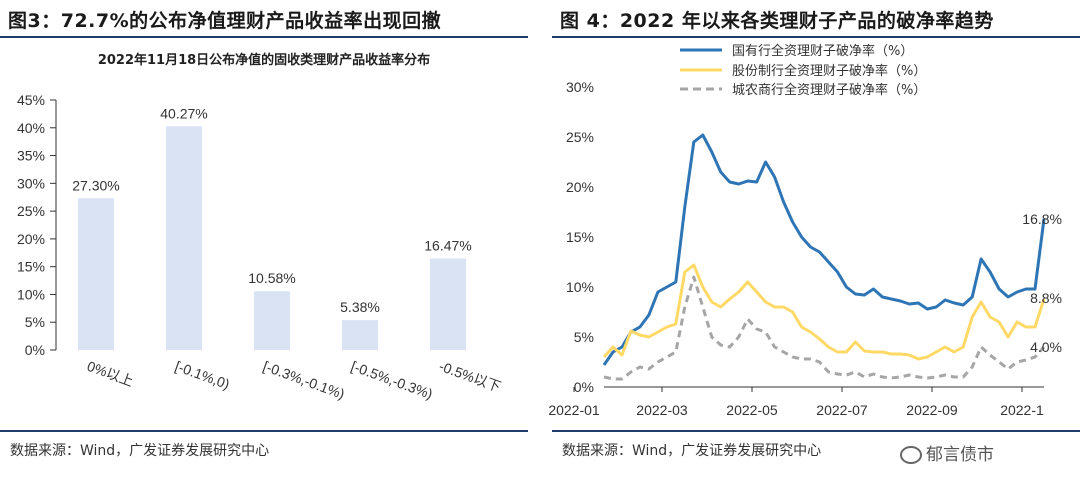 The width and height of the screenshot is (1080, 489). Describe the element at coordinates (140, 451) in the screenshot. I see `left-source-note: 数据来源：Wind，广发证券发展研究中心` at that location.